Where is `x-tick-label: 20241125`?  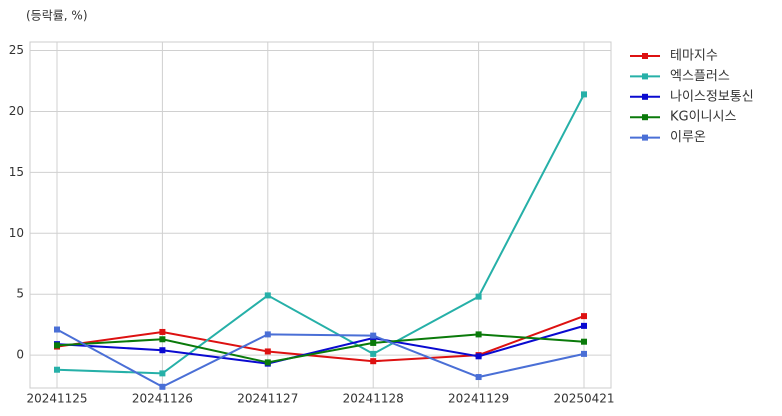
x-tick-label: 20241125 is located at coordinates (56, 399).